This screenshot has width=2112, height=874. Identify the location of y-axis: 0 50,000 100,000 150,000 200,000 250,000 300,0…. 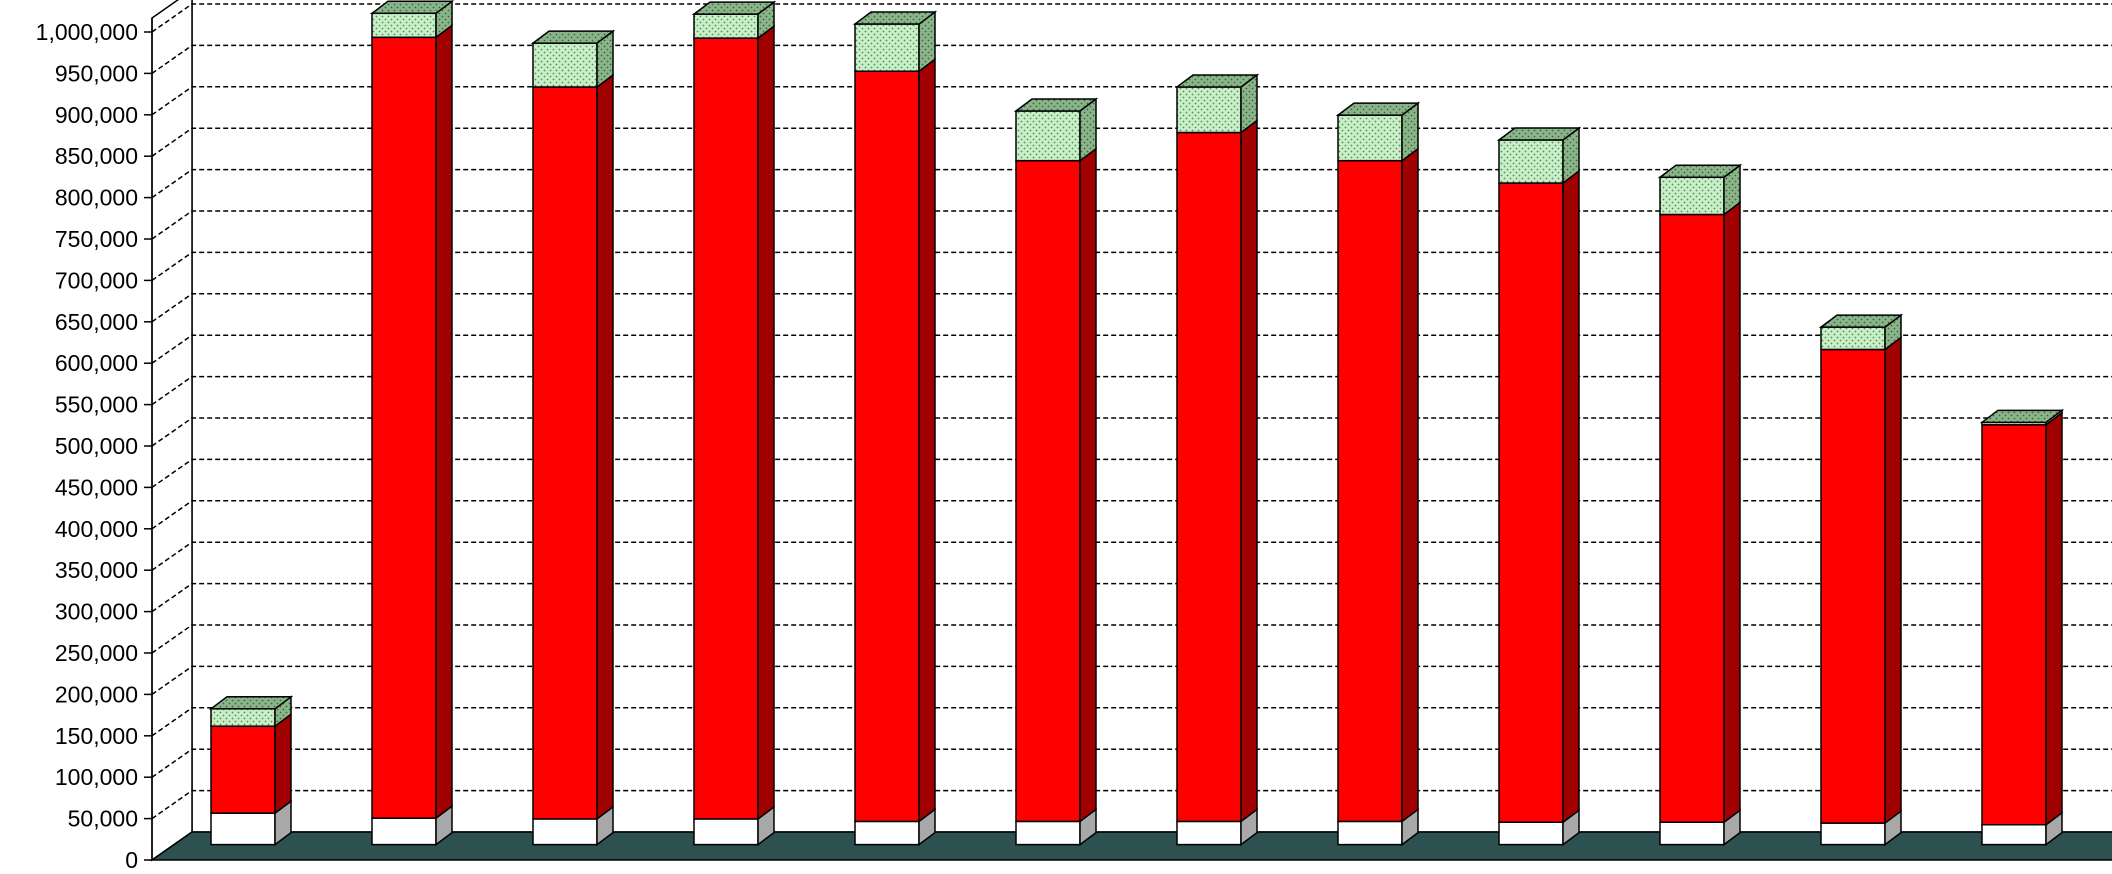
(94, 445).